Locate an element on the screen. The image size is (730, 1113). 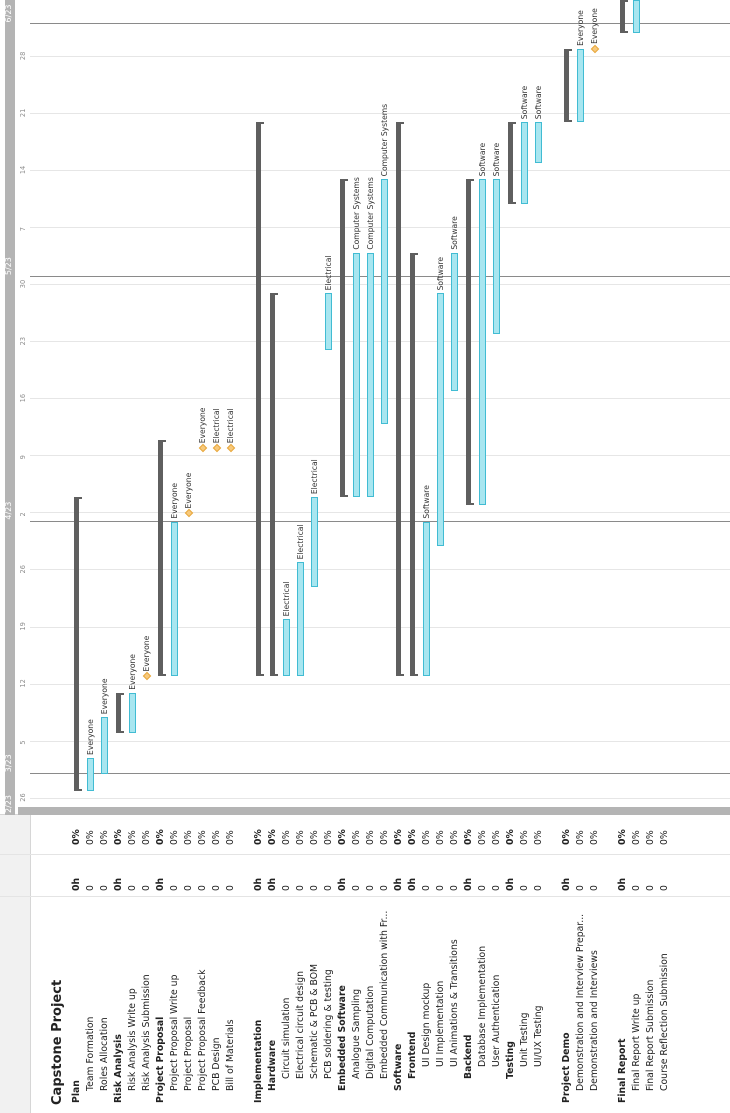
table-row: UI Animations & Transitions 0 0% is located at coordinates (455, 964).